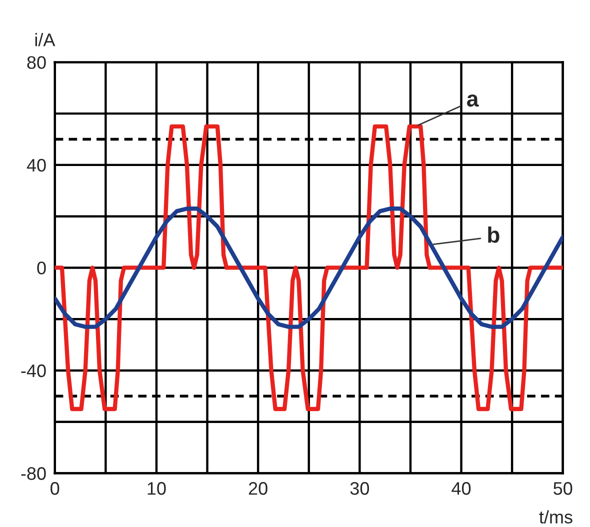 The height and width of the screenshot is (527, 590). Describe the element at coordinates (36, 165) in the screenshot. I see `y-tick-label: 40` at that location.